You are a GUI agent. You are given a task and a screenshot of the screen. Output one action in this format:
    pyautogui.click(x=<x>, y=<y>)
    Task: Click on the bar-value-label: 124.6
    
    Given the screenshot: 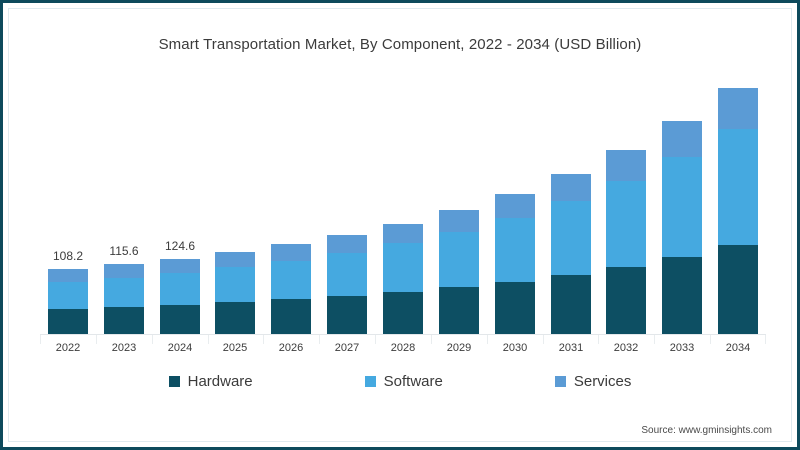 What is the action you would take?
    pyautogui.click(x=180, y=245)
    